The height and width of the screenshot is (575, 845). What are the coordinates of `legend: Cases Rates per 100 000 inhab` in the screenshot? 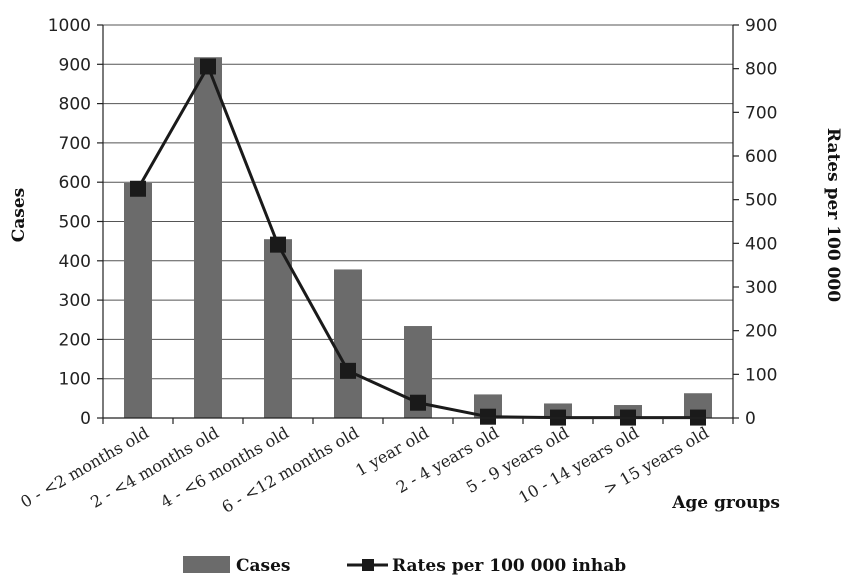 It's located at (404, 565).